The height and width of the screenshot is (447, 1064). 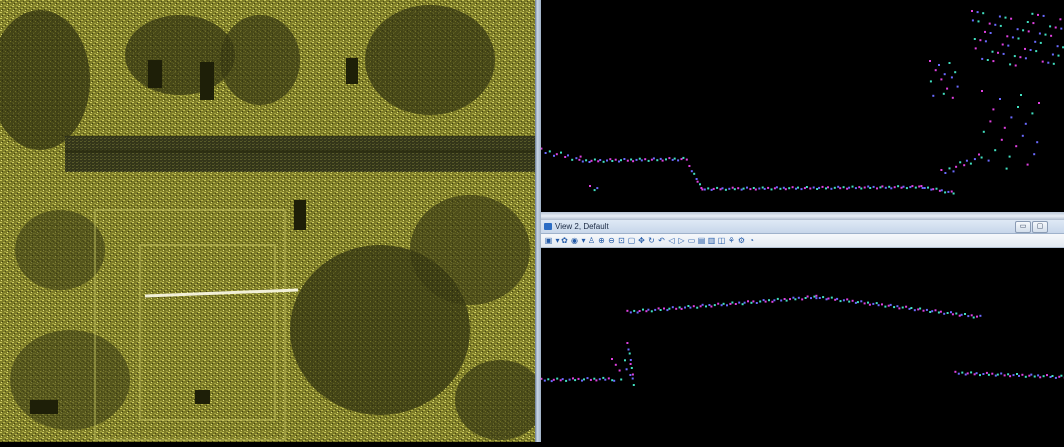 What do you see at coordinates (591, 240) in the screenshot?
I see `view-rotation-icon: ♙` at bounding box center [591, 240].